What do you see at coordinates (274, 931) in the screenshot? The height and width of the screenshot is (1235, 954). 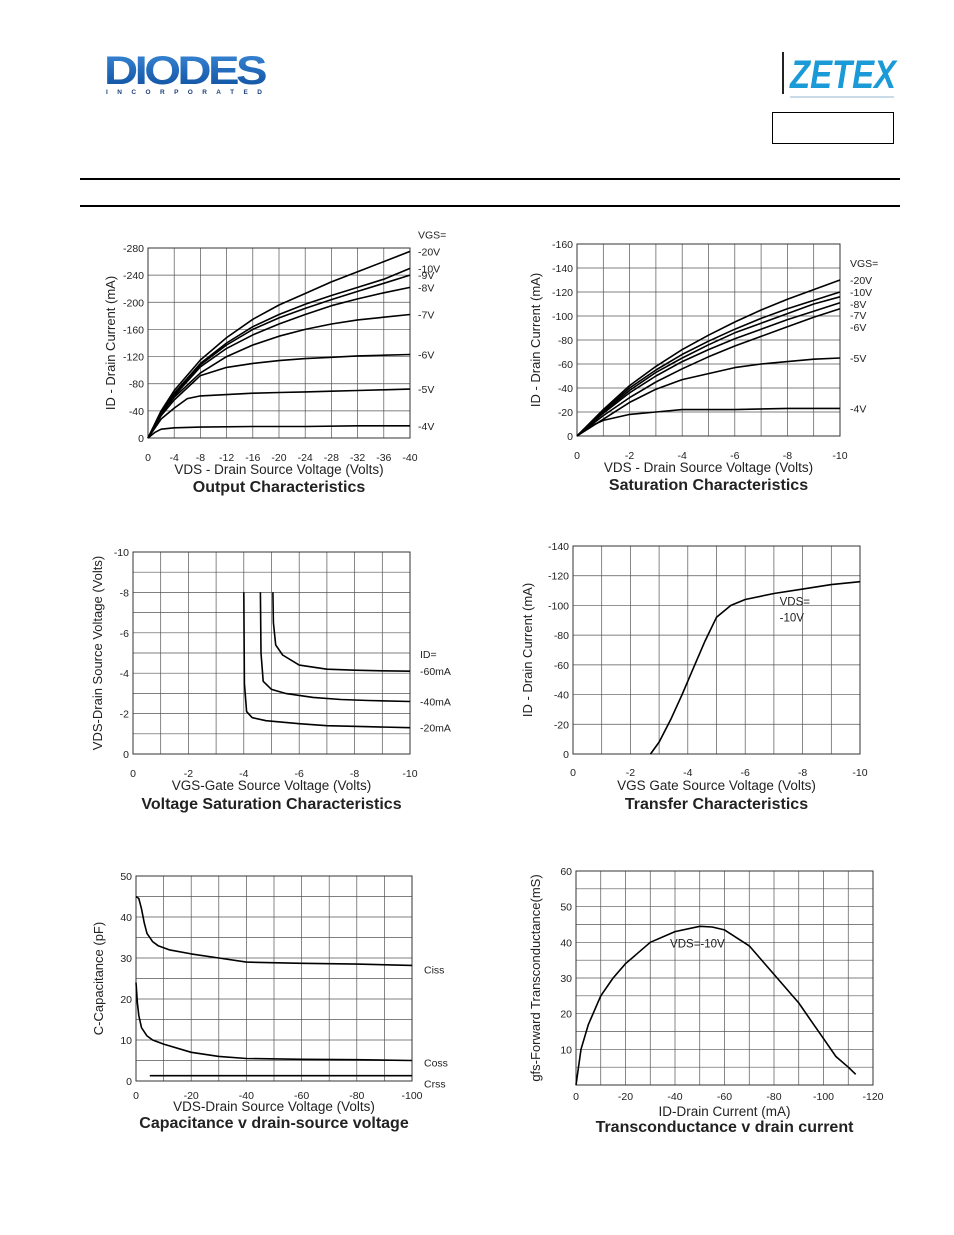 I see `series-line-Ciss` at bounding box center [274, 931].